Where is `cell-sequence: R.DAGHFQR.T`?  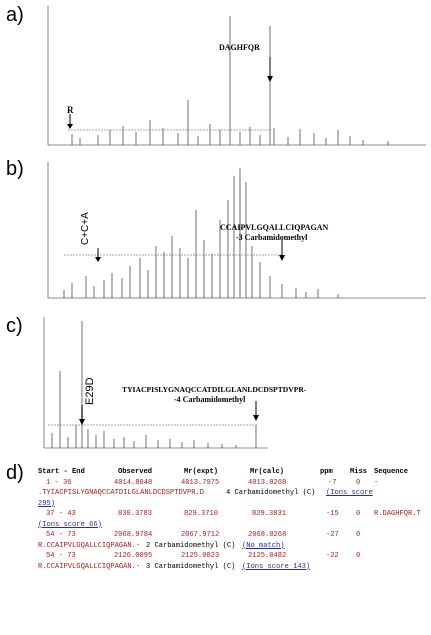 cell-sequence: R.DAGHFQR.T is located at coordinates (397, 514).